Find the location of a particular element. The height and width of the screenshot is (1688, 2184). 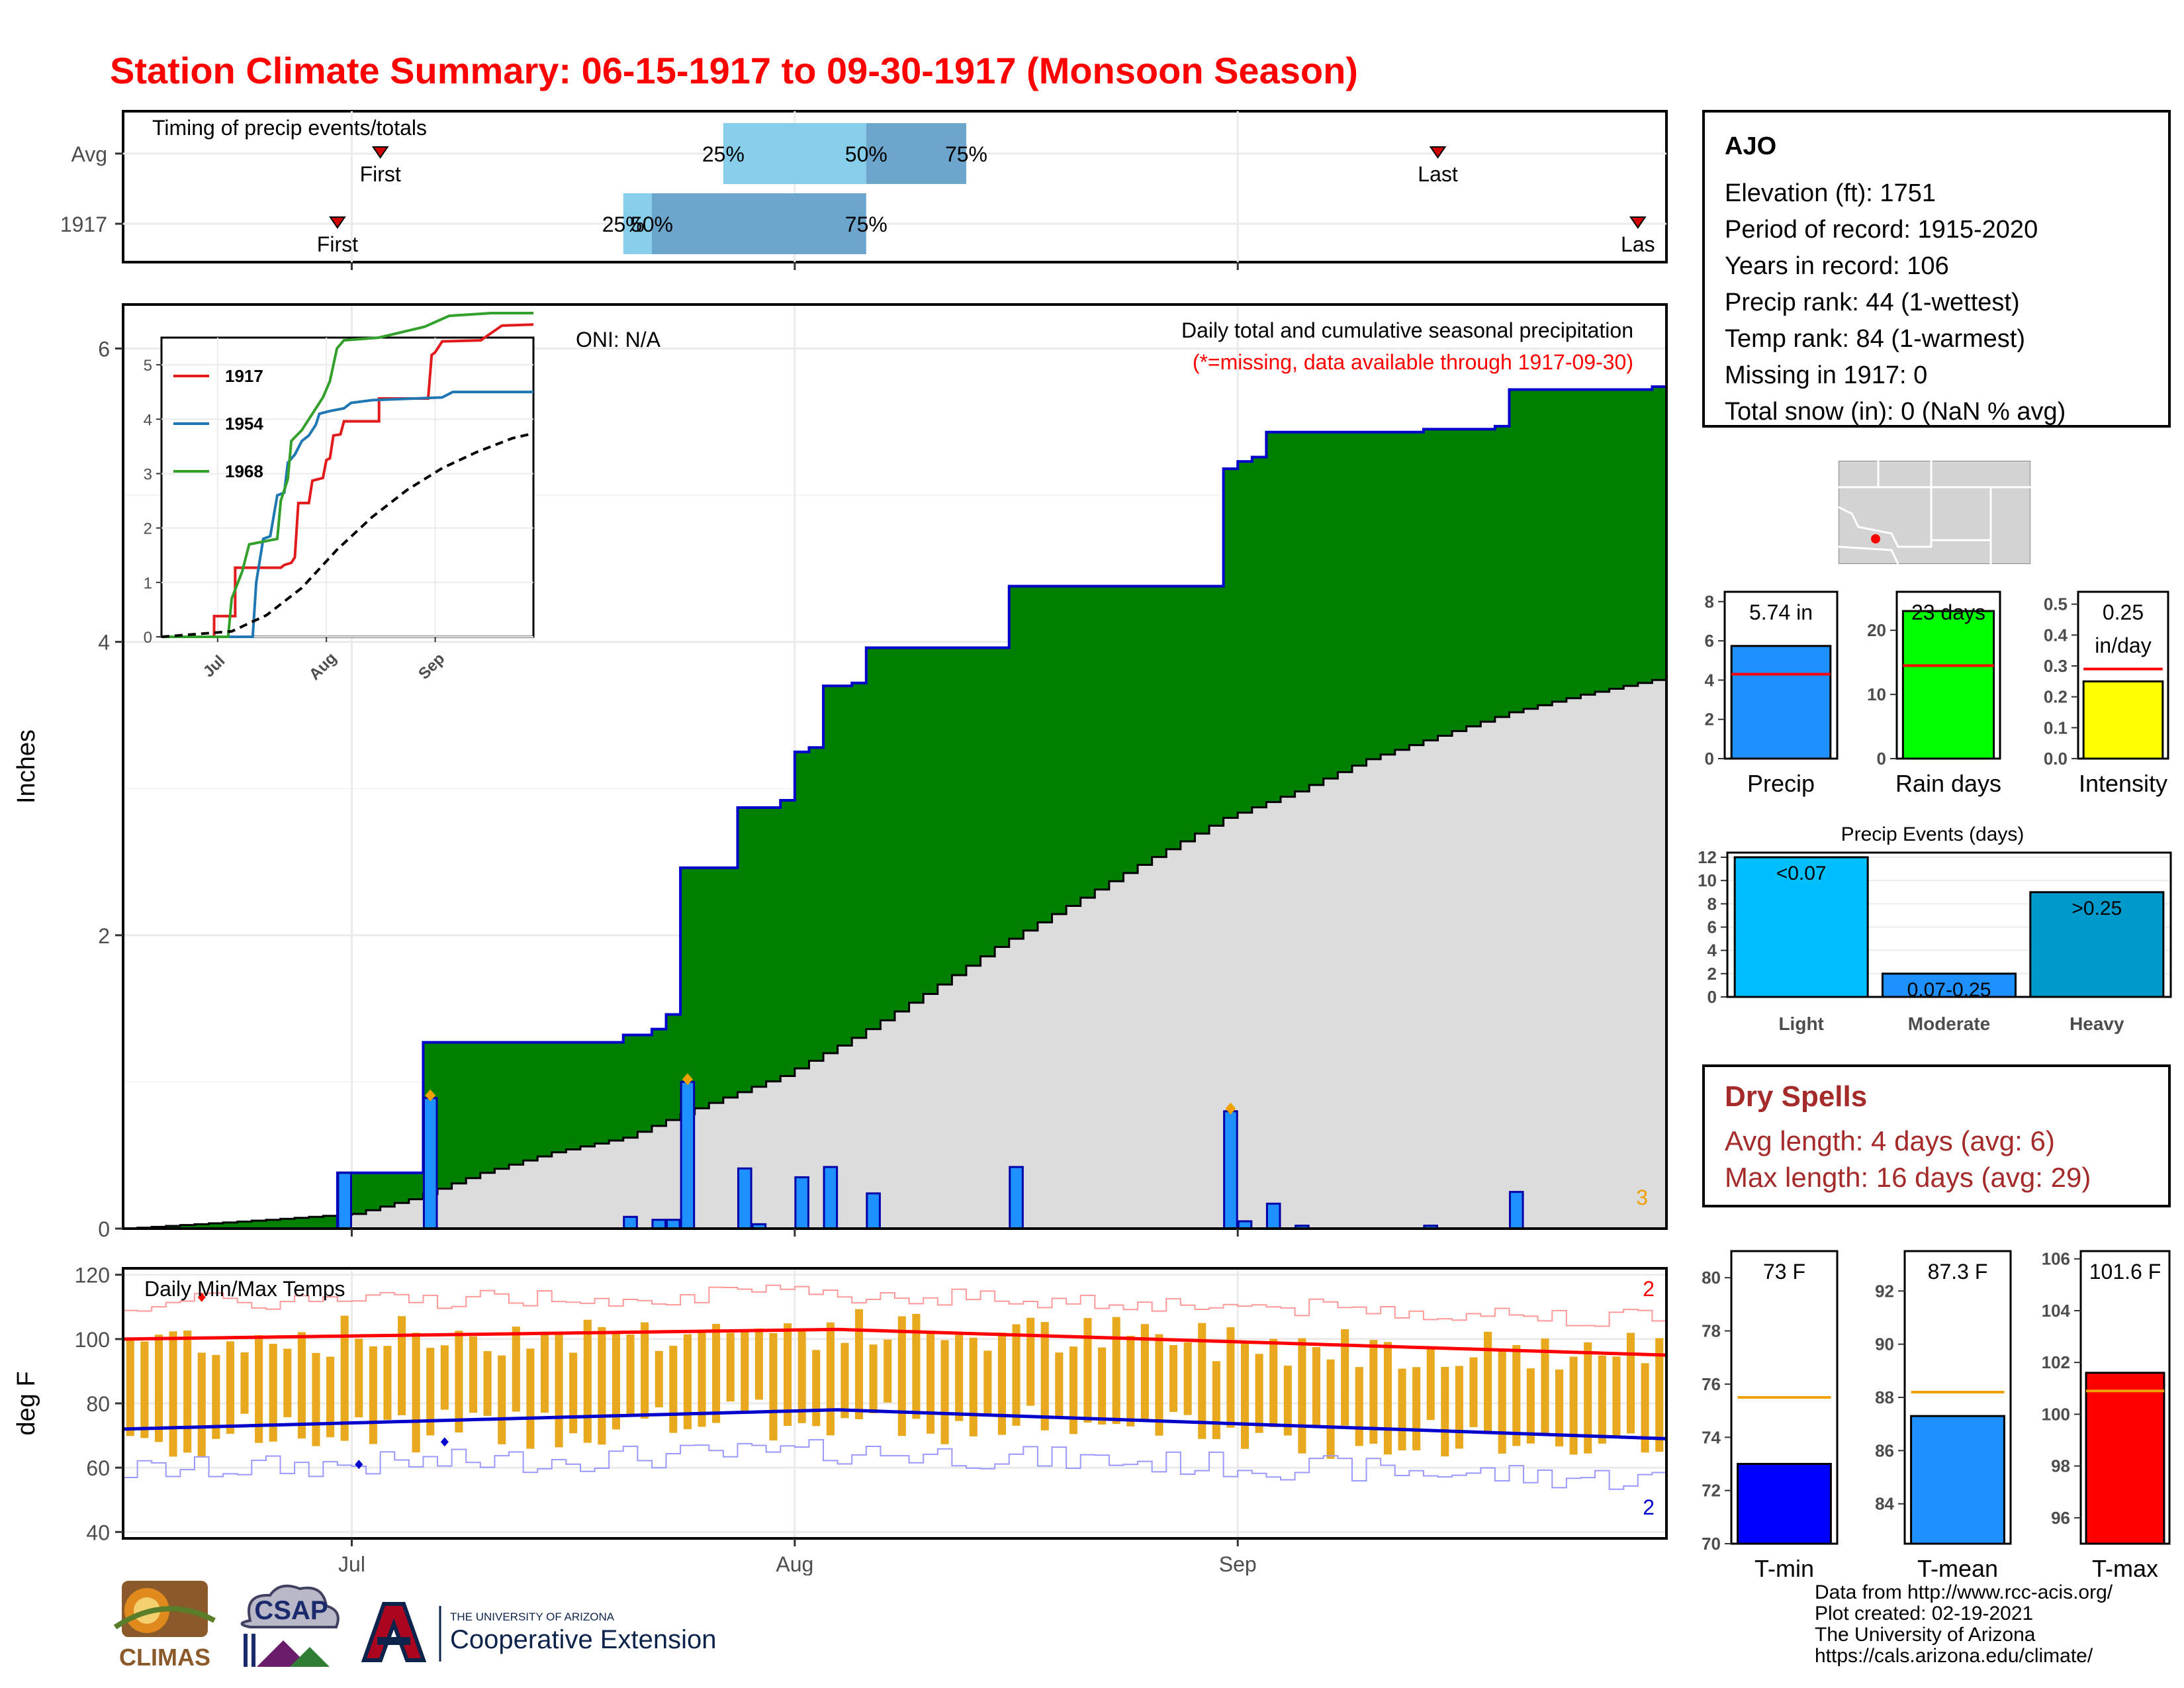

event-bar is located at coordinates (2097, 944).